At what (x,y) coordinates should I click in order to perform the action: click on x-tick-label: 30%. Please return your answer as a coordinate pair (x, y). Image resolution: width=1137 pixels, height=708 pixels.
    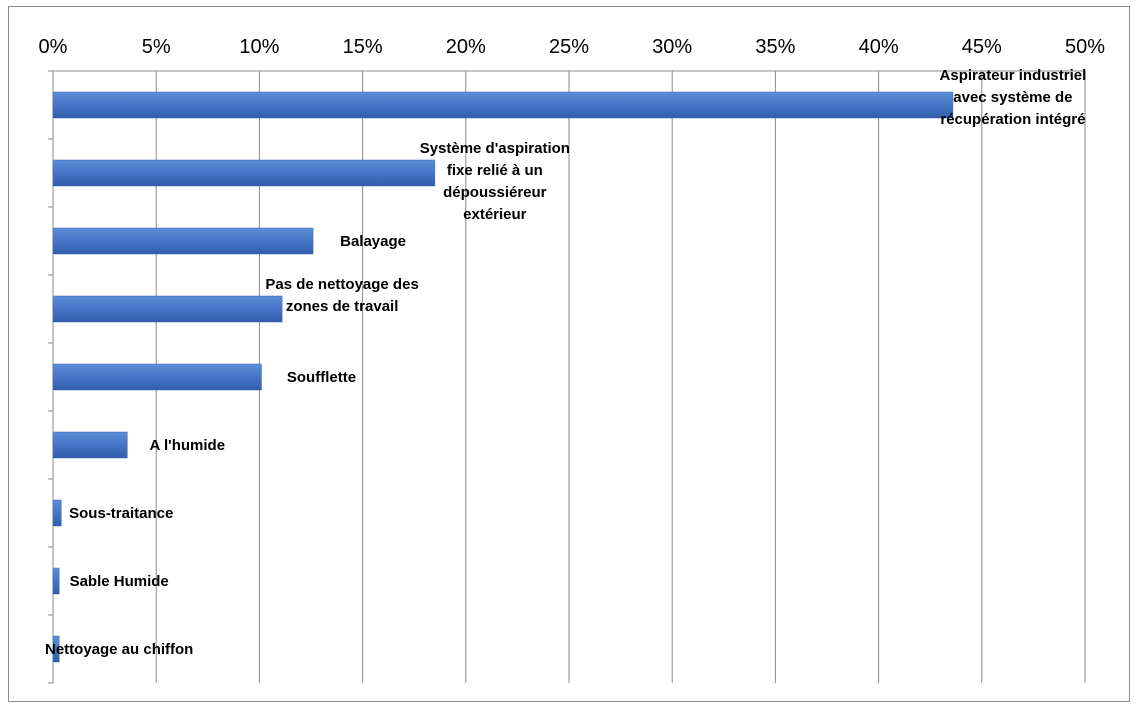
    Looking at the image, I should click on (672, 47).